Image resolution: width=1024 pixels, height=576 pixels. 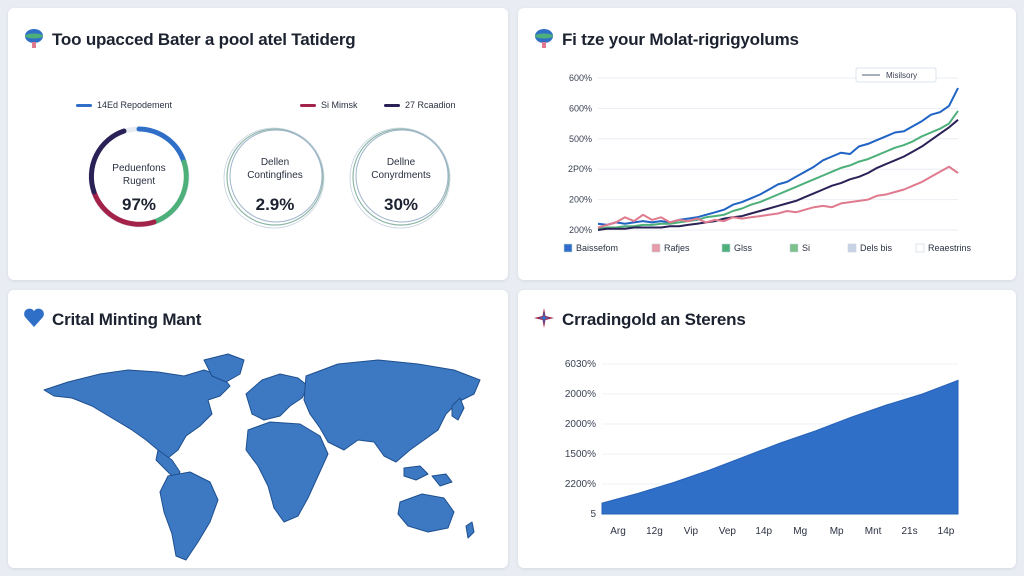 I want to click on area-fill, so click(x=780, y=447).